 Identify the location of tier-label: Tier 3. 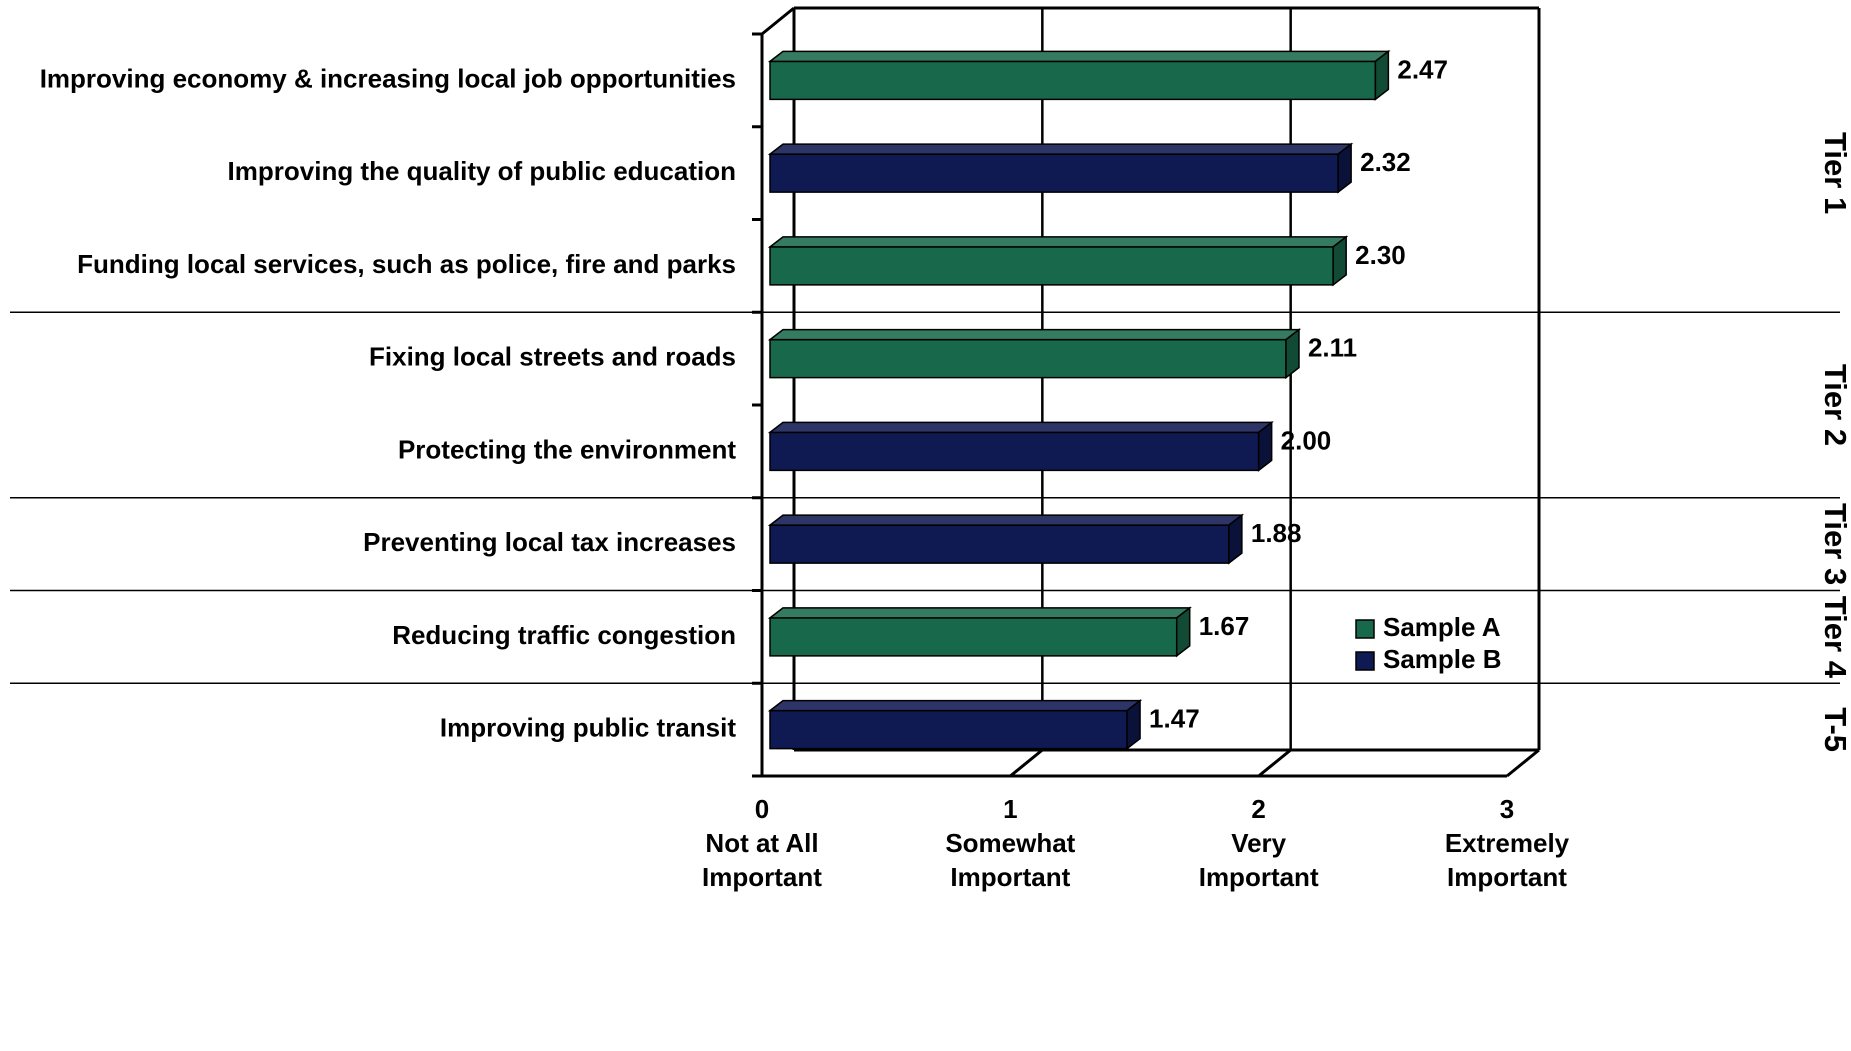
(1834, 544).